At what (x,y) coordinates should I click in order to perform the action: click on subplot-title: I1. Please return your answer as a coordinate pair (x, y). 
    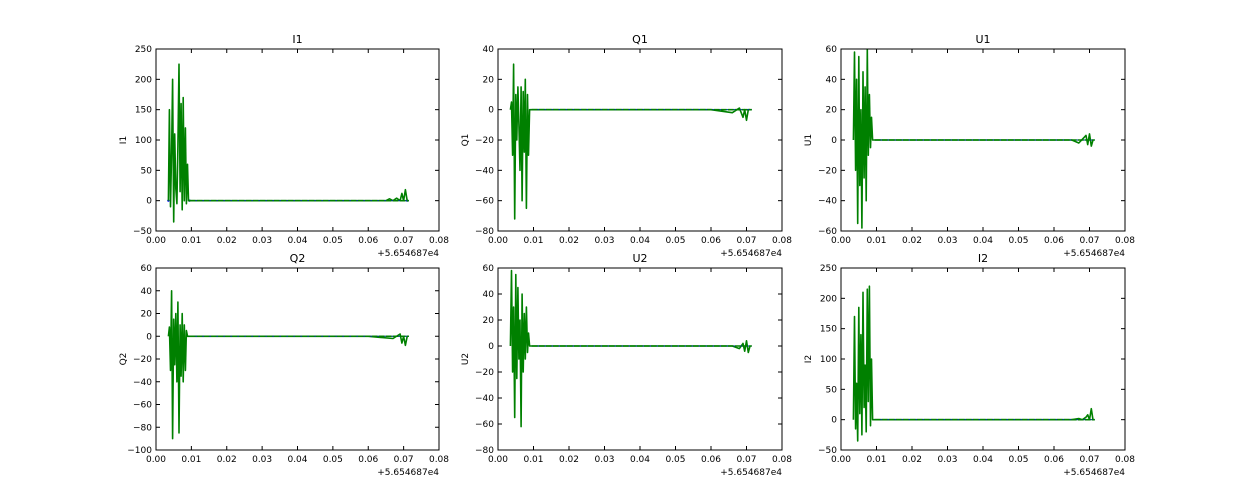
    Looking at the image, I should click on (297, 39).